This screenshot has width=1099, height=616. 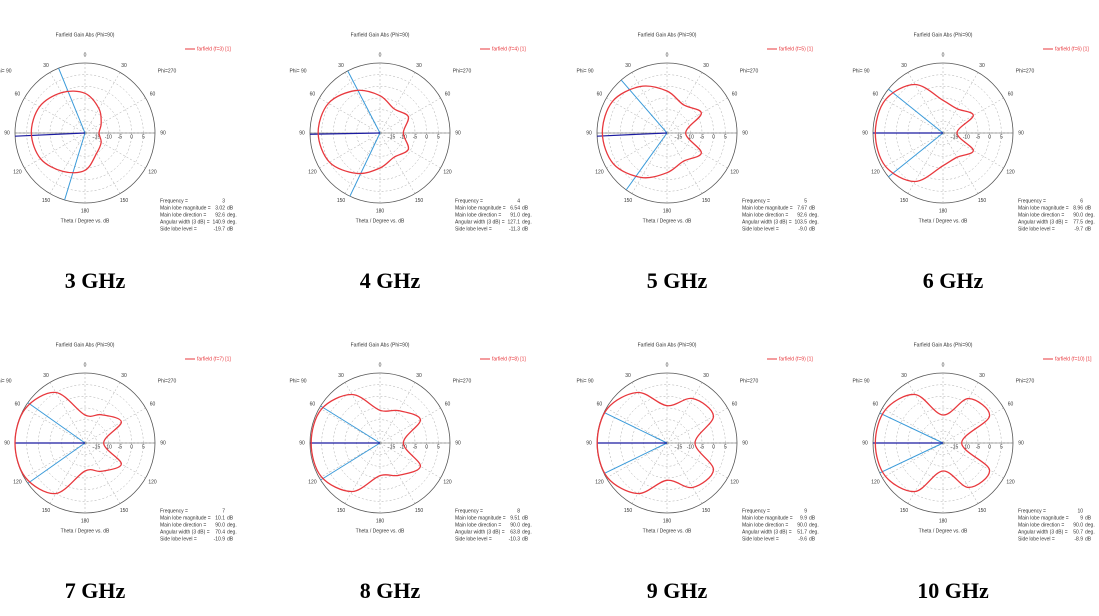 I want to click on info-value: -10.3, so click(x=515, y=539).